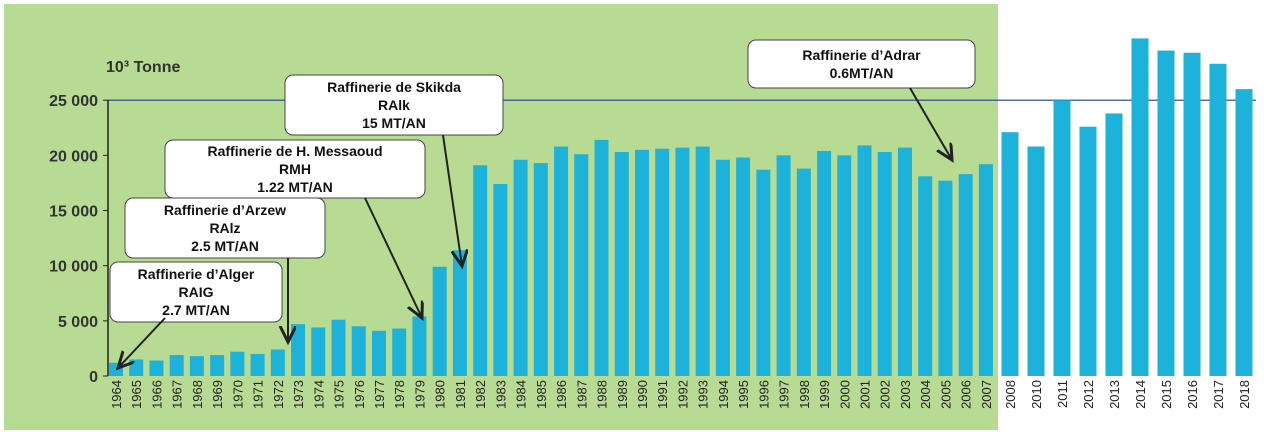  What do you see at coordinates (480, 394) in the screenshot?
I see `x-tick-label: 1982` at bounding box center [480, 394].